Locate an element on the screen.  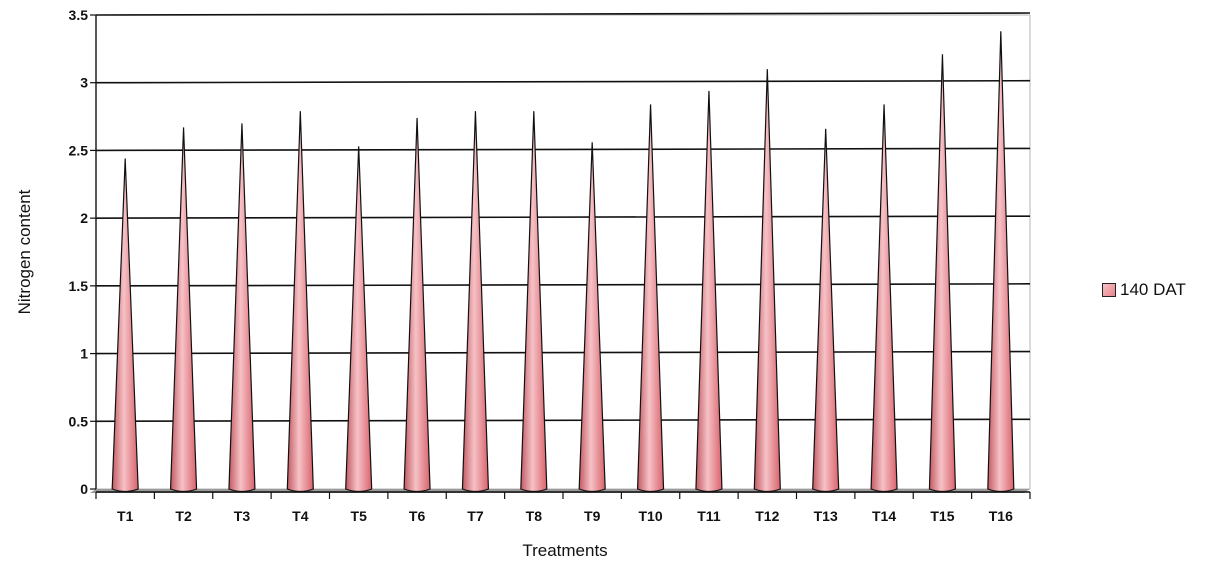
x-tick-label: T11 is located at coordinates (709, 516).